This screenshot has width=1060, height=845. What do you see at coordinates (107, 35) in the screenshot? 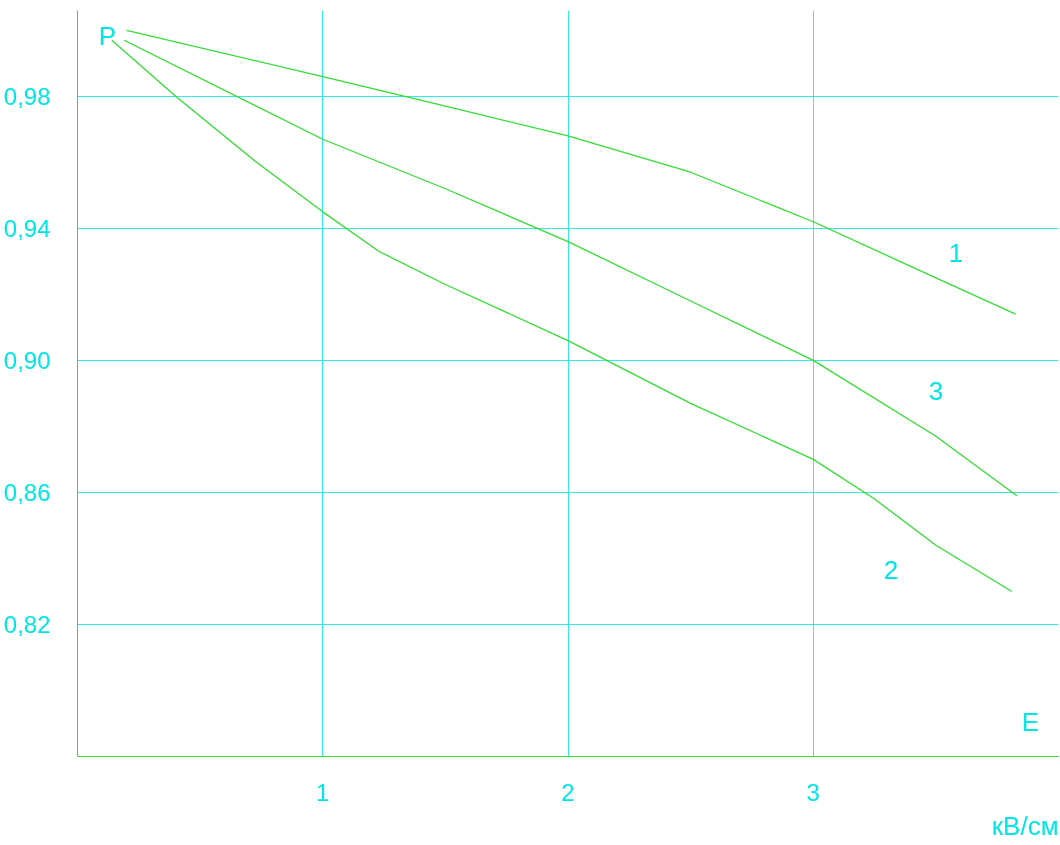
I see `y-axis-title: P` at bounding box center [107, 35].